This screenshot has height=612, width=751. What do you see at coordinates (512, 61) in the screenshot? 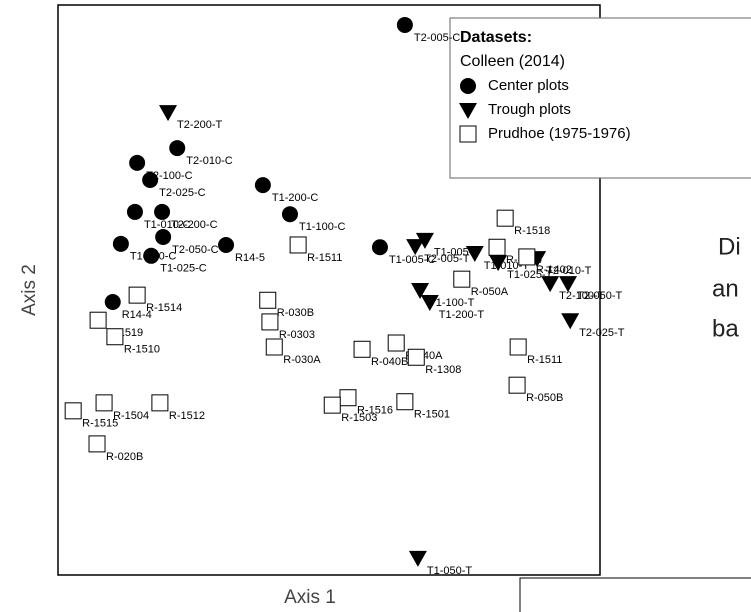
I see `legend-subtitle: Colleen (2014)` at bounding box center [512, 61].